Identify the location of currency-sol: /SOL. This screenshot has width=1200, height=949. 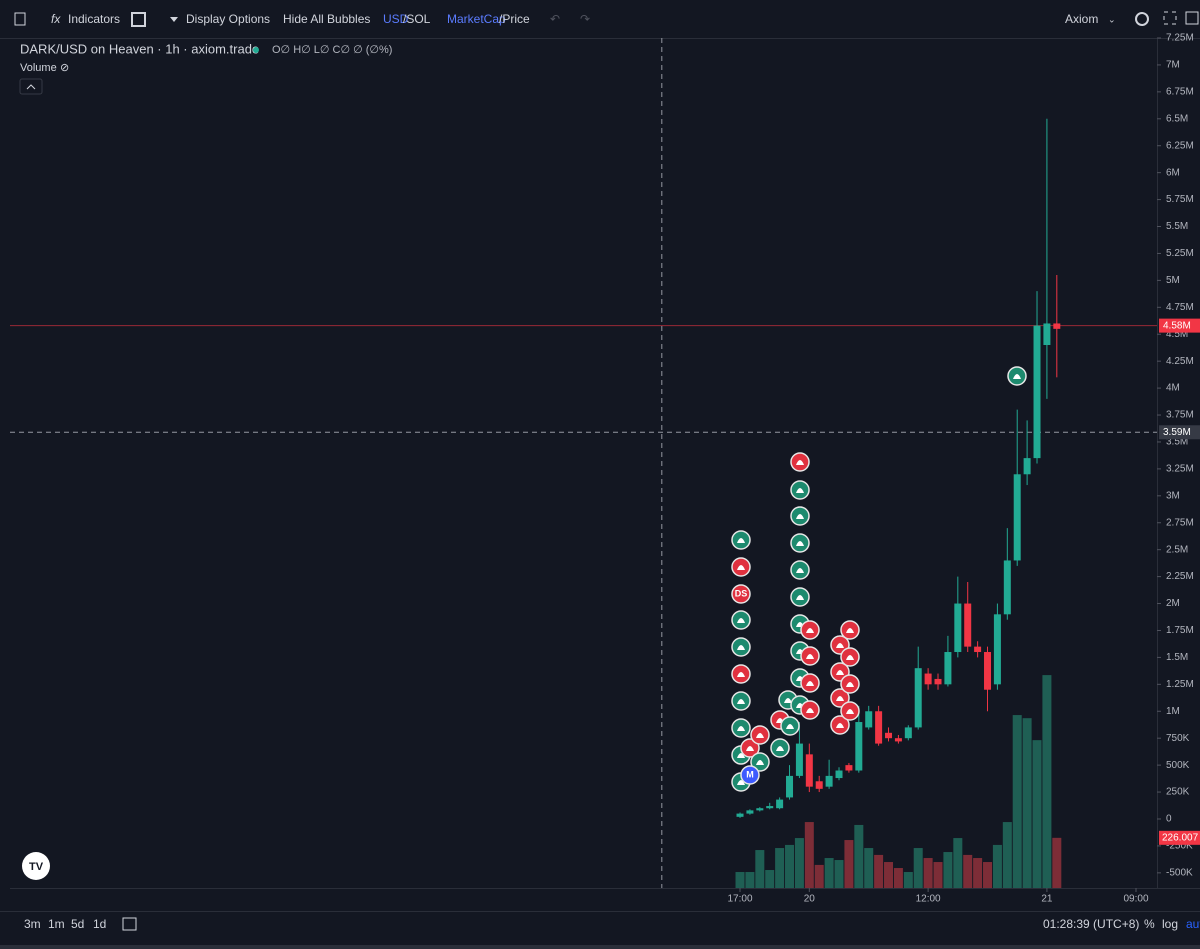
(417, 19).